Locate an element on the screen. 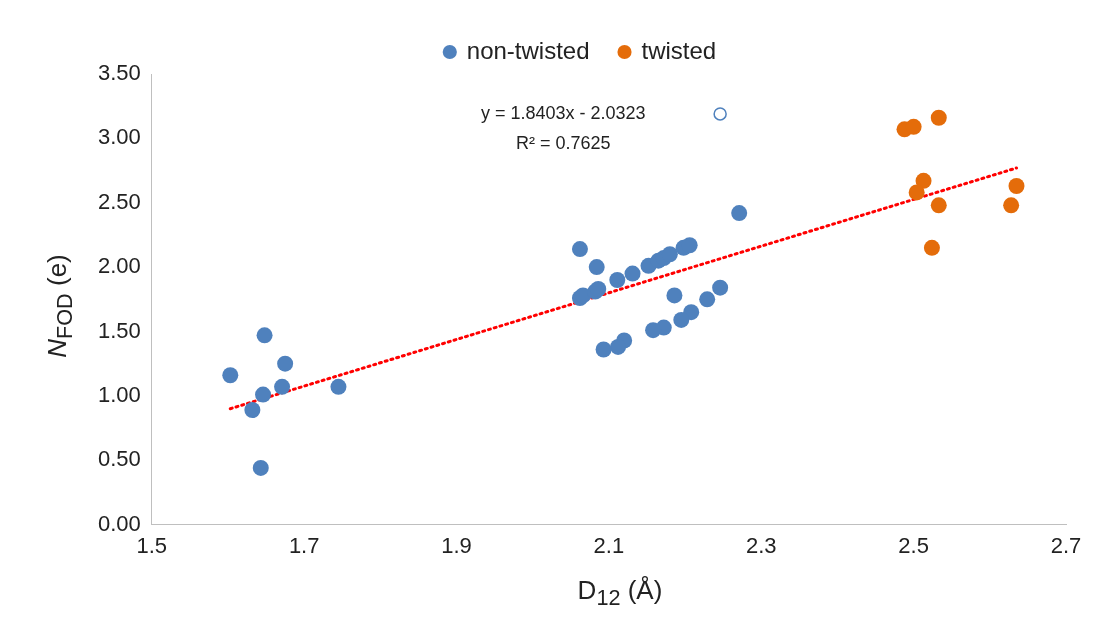 This screenshot has width=1116, height=638. y-tick-label: 2.50 is located at coordinates (119, 201).